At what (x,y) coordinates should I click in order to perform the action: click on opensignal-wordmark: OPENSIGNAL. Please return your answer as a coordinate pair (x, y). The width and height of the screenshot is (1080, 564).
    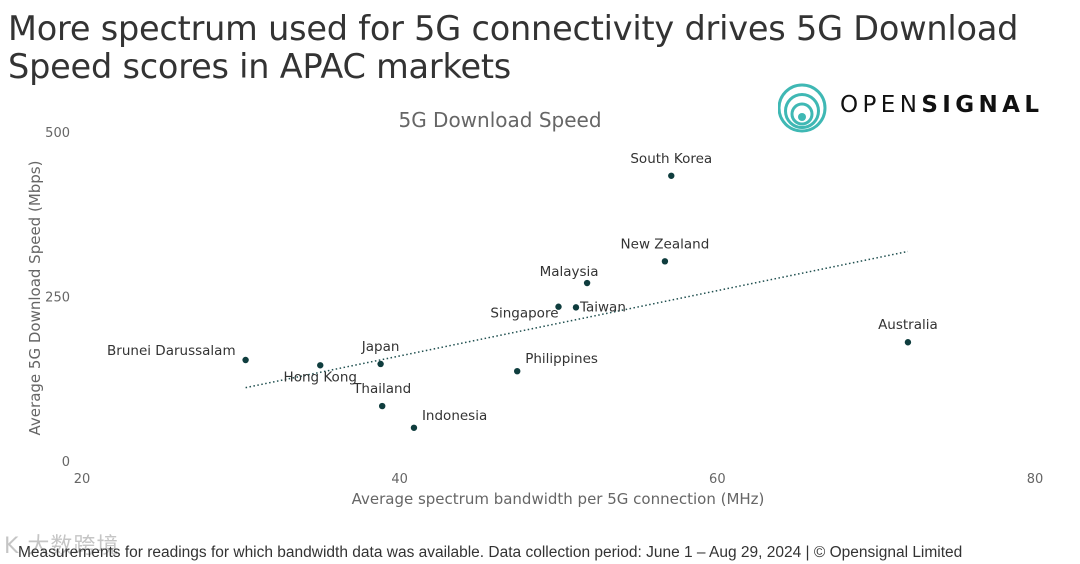
    Looking at the image, I should click on (941, 105).